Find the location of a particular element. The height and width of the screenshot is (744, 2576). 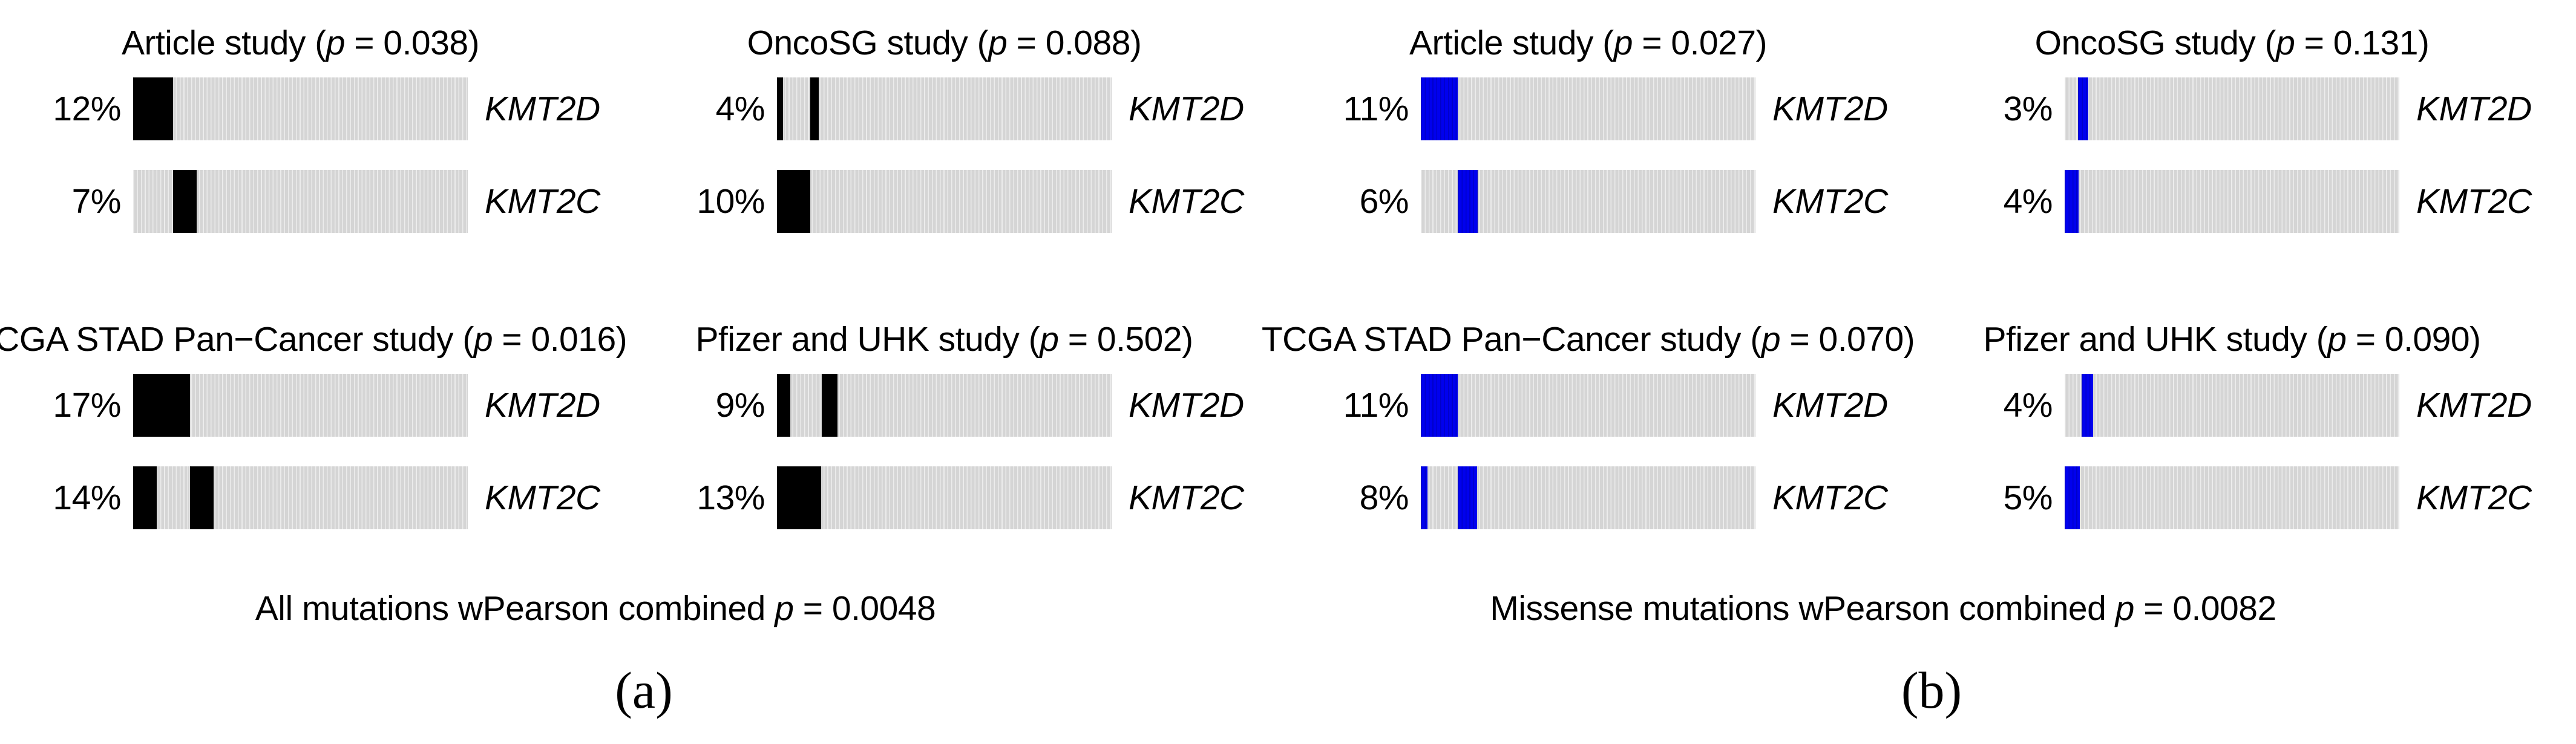

gene-row: 4% KMT2D is located at coordinates (2253, 405).